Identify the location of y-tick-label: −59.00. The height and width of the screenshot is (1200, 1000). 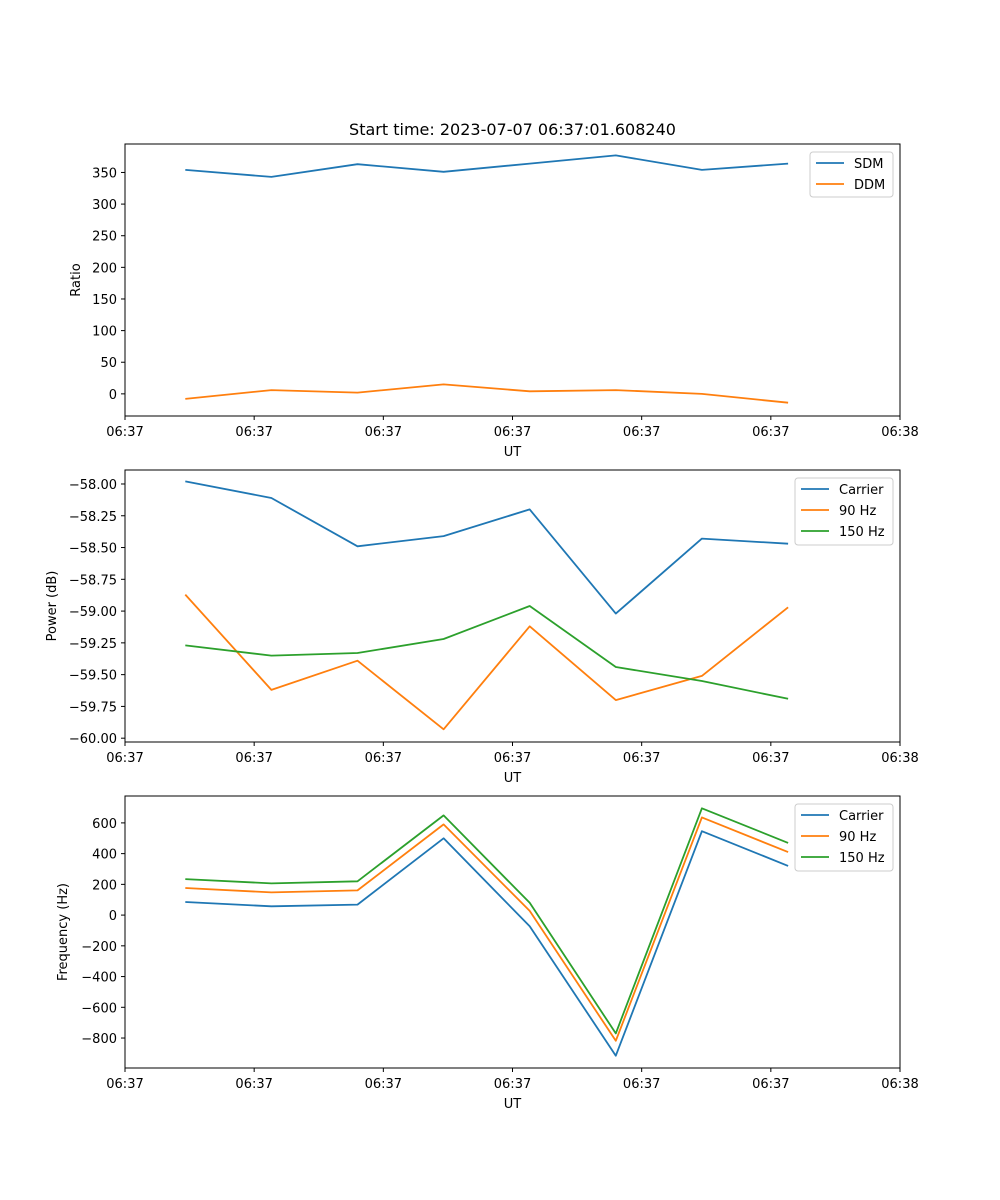
(93, 612).